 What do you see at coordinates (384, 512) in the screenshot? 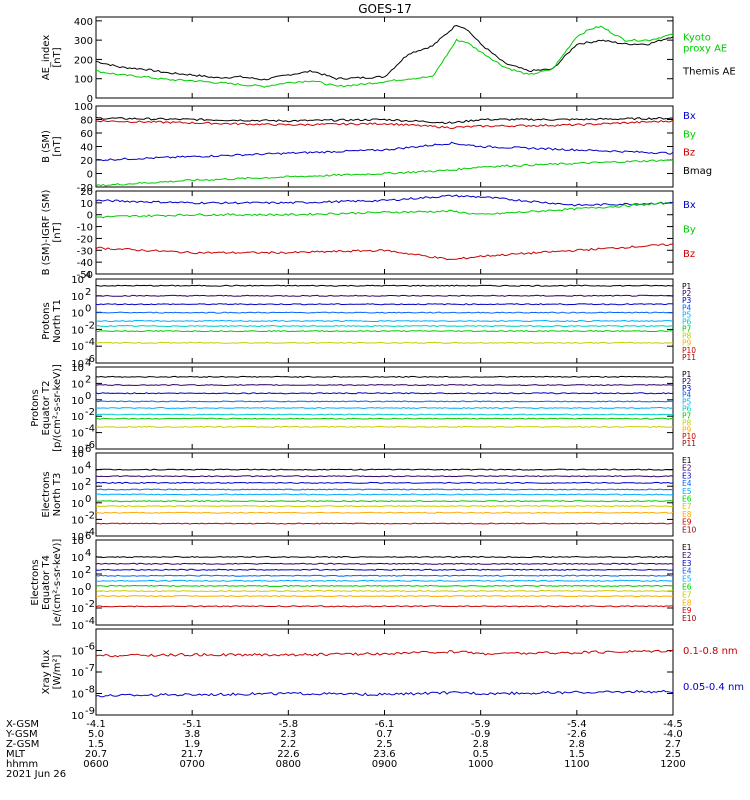
I see `series-line-e8` at bounding box center [384, 512].